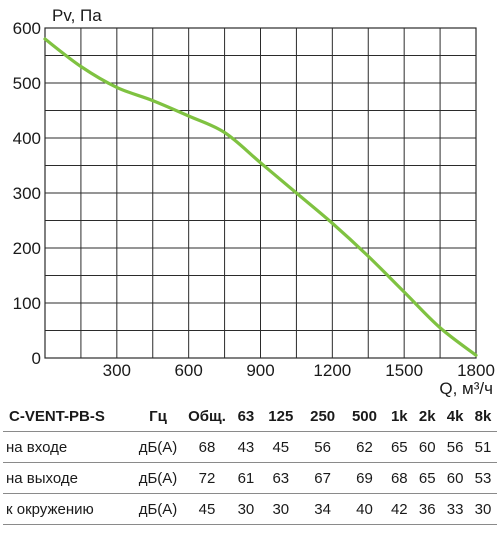 This screenshot has height=533, width=500. What do you see at coordinates (427, 416) in the screenshot?
I see `freq-header: 2k` at bounding box center [427, 416].